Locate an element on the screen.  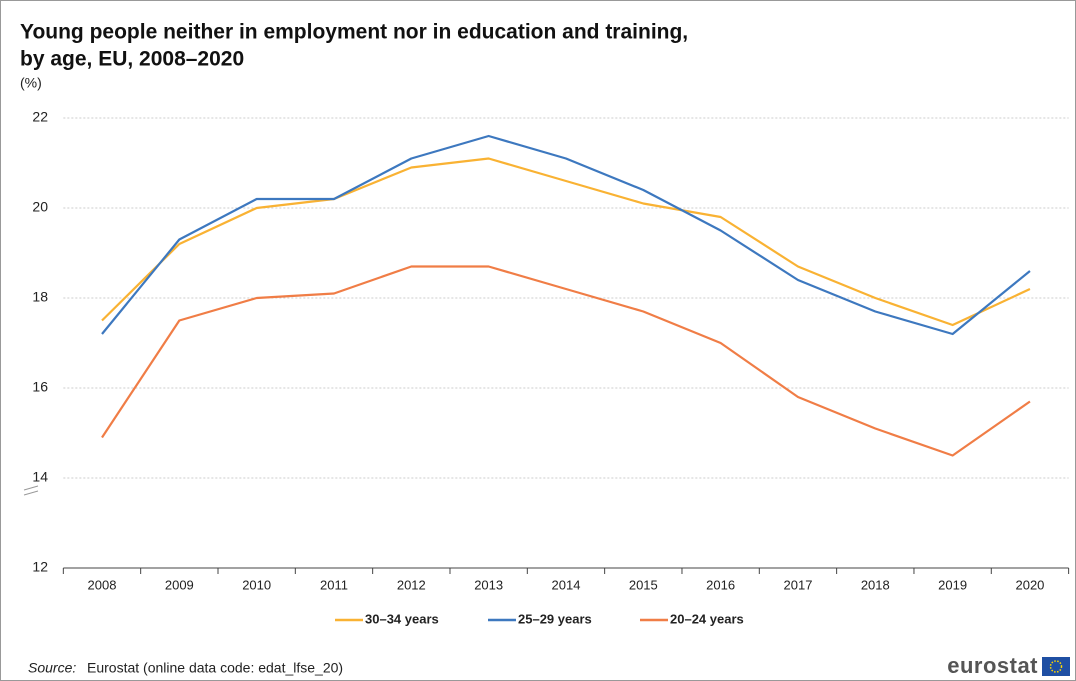
y-tick-label: 16 is located at coordinates (40, 387).